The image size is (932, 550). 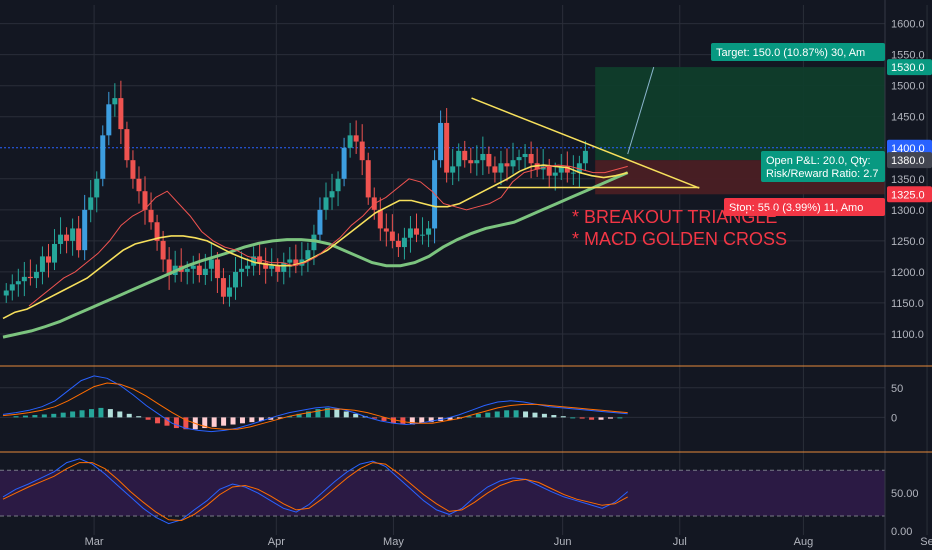 I want to click on macd-tick-label: 0, so click(x=894, y=418).